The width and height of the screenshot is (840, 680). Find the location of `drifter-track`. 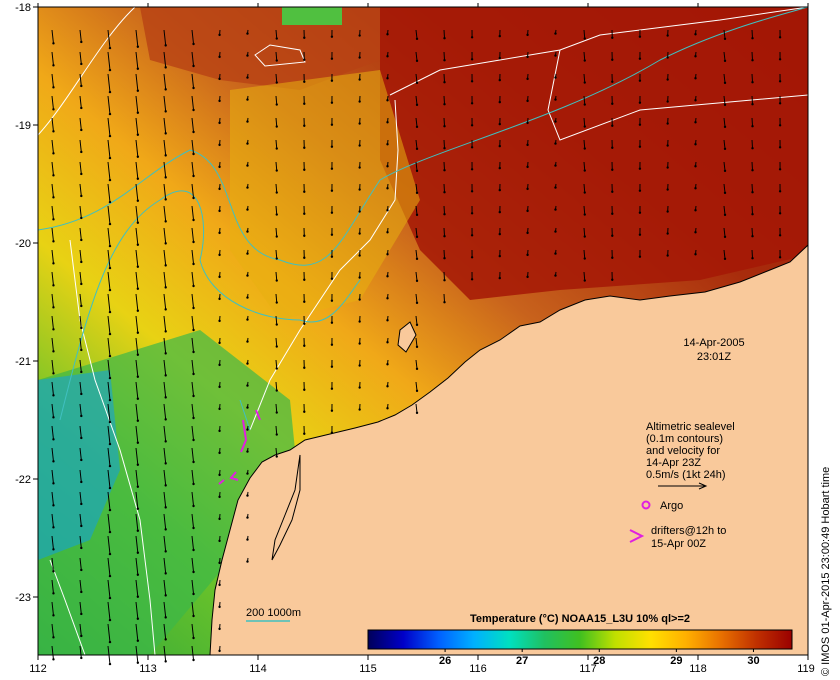

drifter-track is located at coordinates (221, 482).